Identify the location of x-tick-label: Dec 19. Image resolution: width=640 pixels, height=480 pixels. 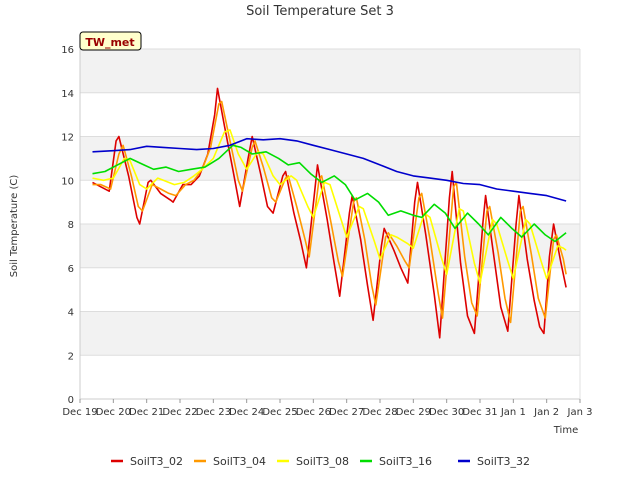
(79, 412).